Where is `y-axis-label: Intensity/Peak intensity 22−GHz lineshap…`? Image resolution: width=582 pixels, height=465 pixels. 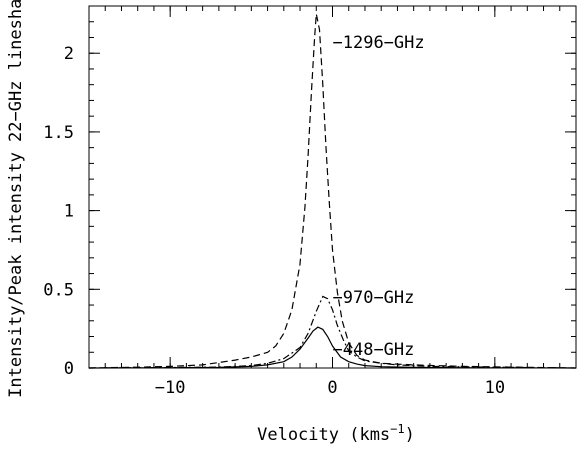
y-axis-label: Intensity/Peak intensity 22−GHz lineshap… is located at coordinates (16, 199).